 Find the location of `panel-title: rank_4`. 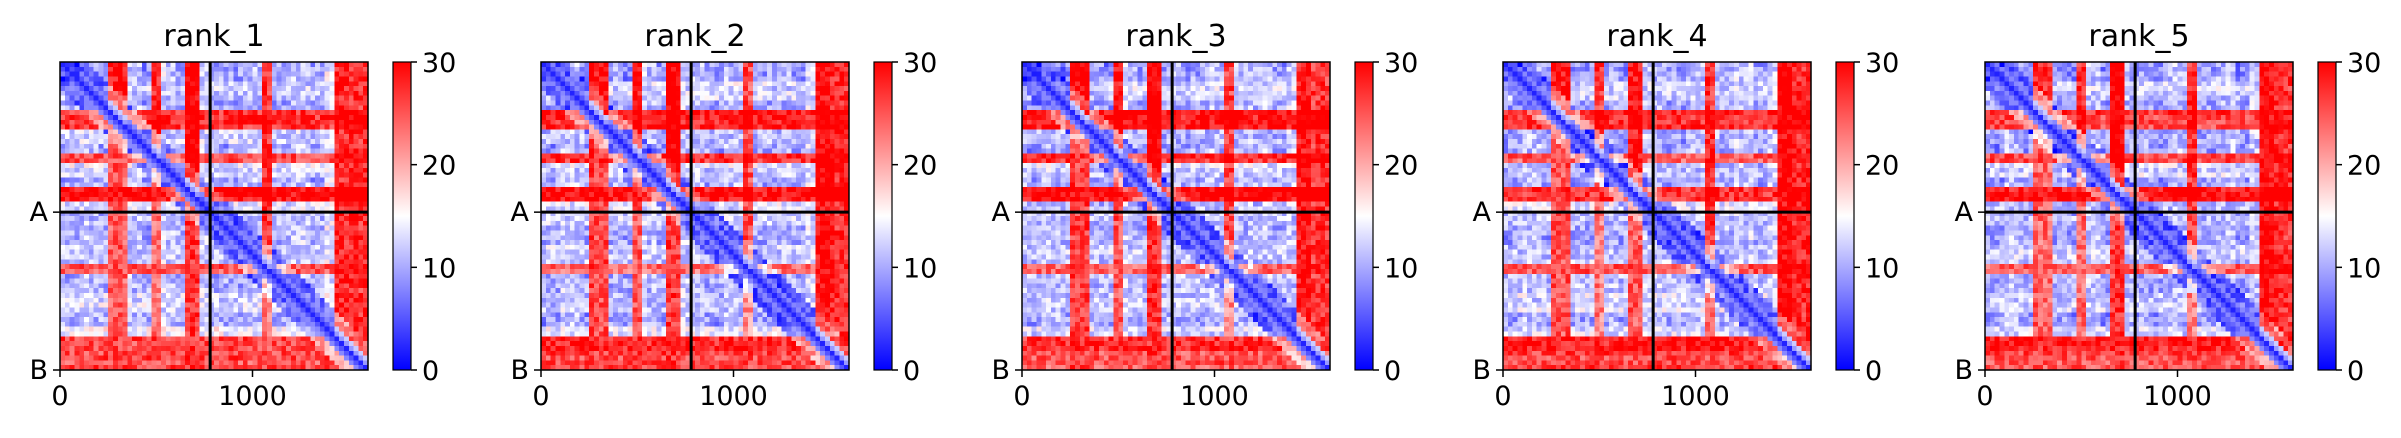

panel-title: rank_4 is located at coordinates (1656, 36).